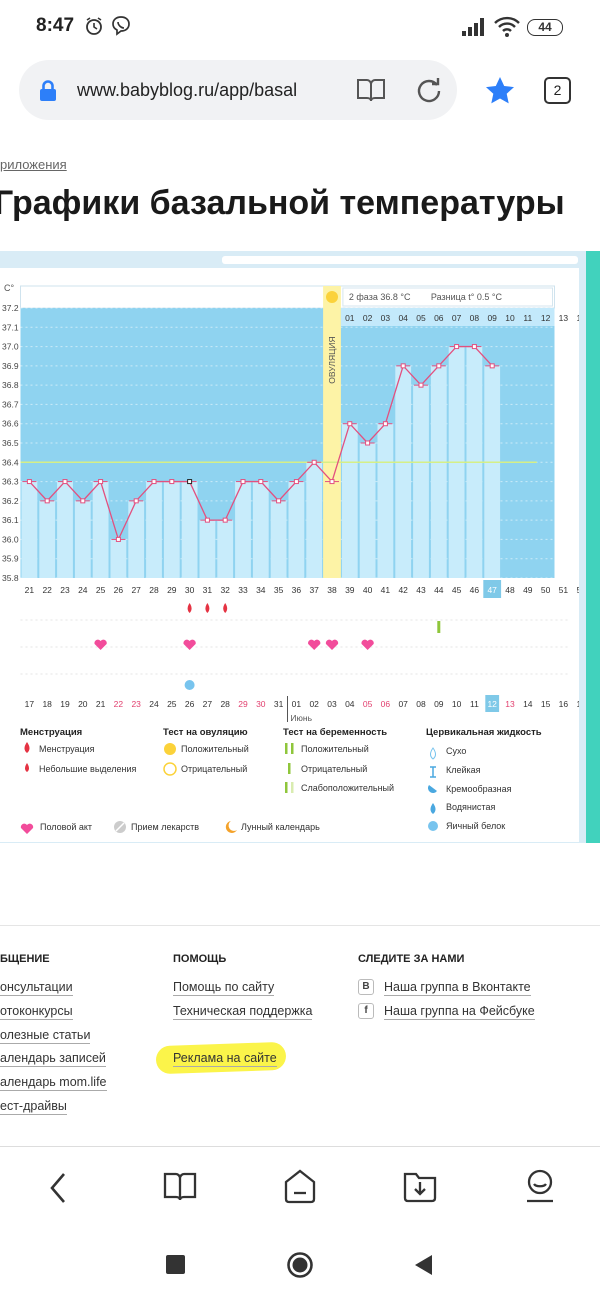 The width and height of the screenshot is (600, 1299). Describe the element at coordinates (457, 988) in the screenshot. I see `footer-link-vk: Наша группа в Вконтакте` at that location.